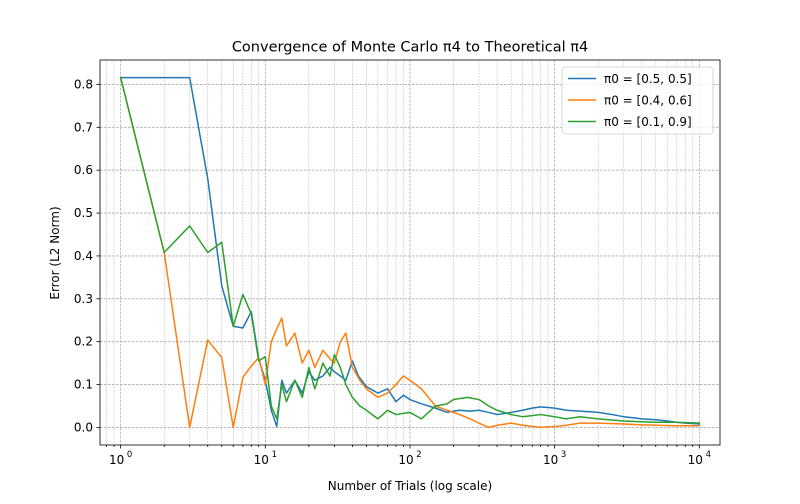  What do you see at coordinates (83, 256) in the screenshot?
I see `y-tick-label: 0.4` at bounding box center [83, 256].